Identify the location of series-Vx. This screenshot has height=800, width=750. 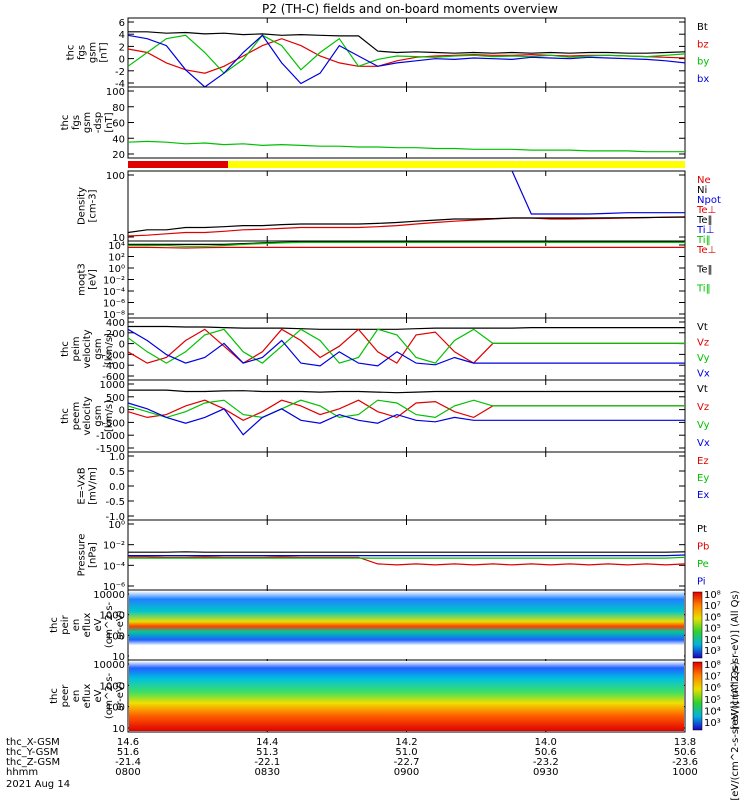
(406, 347).